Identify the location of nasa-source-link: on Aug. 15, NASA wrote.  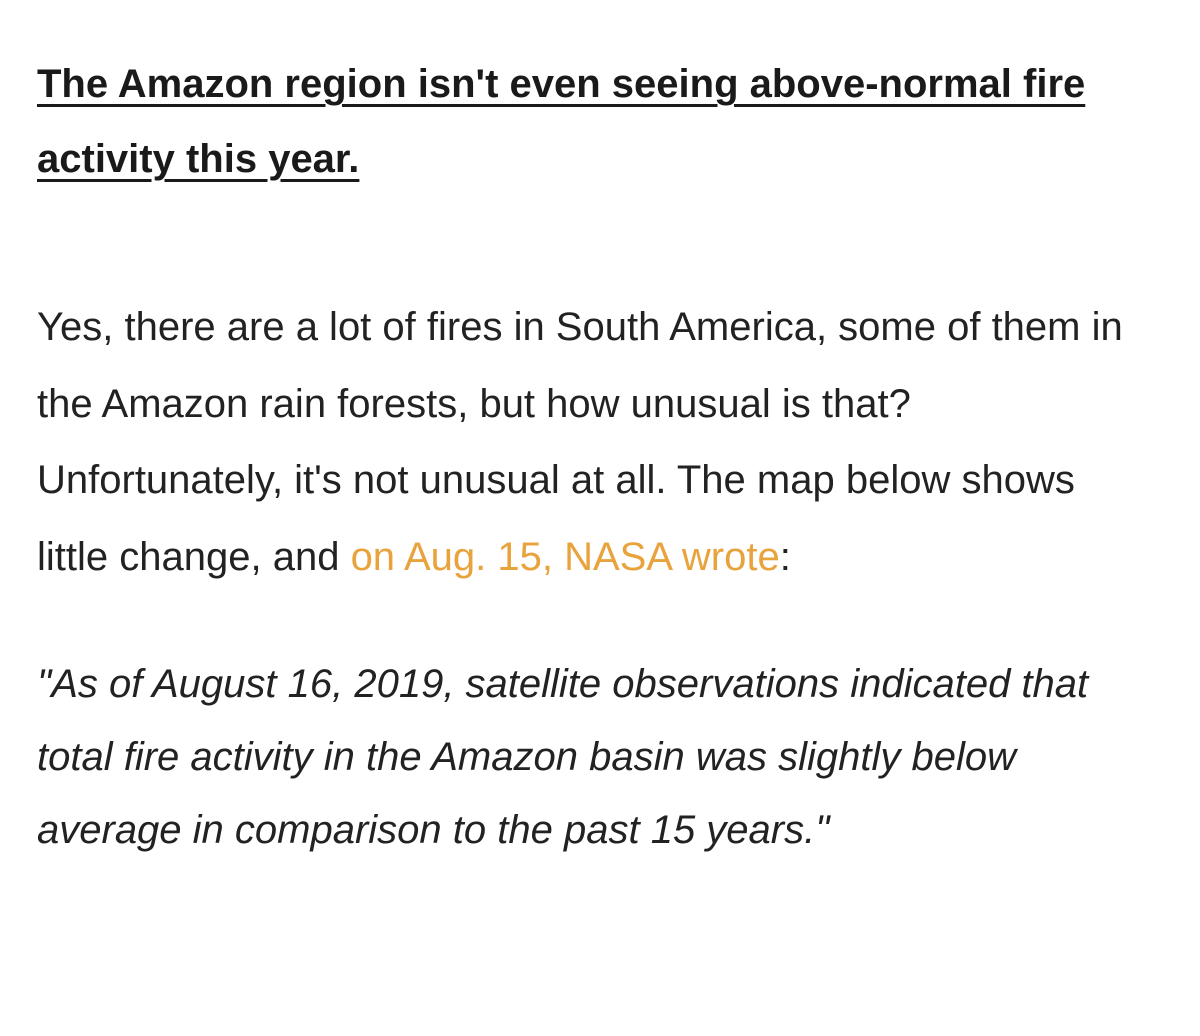
(565, 556).